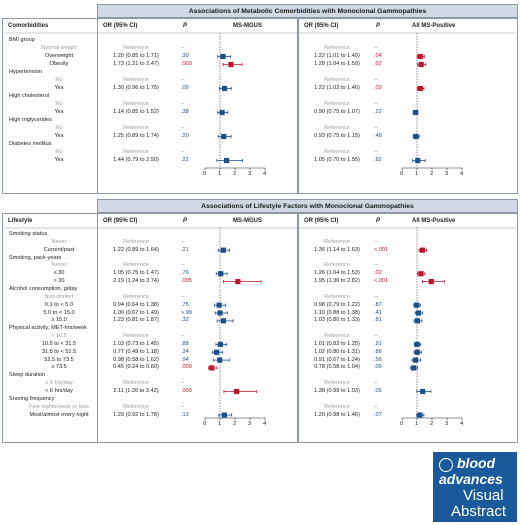 The image size is (520, 525). Describe the element at coordinates (59, 320) in the screenshot. I see `row-level-label: ≥ 15.0` at that location.